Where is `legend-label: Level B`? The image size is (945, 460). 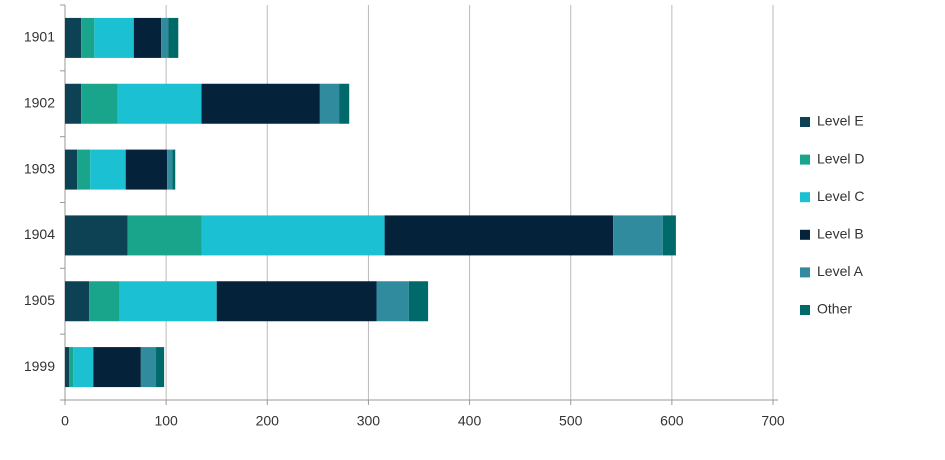
legend-label: Level B is located at coordinates (840, 234).